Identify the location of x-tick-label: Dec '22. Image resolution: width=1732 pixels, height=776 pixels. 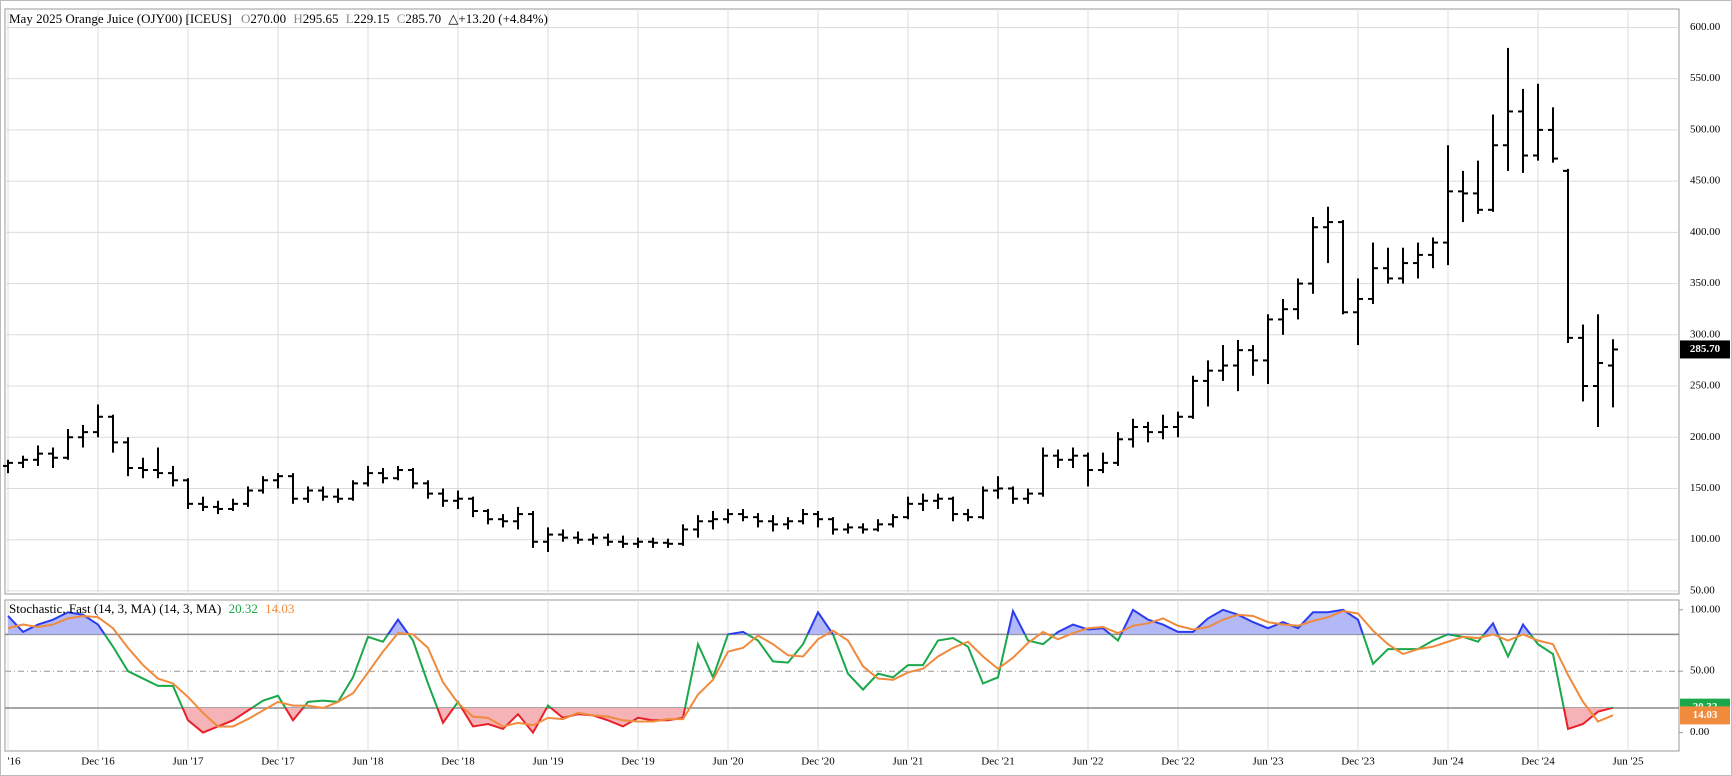
(1177, 762).